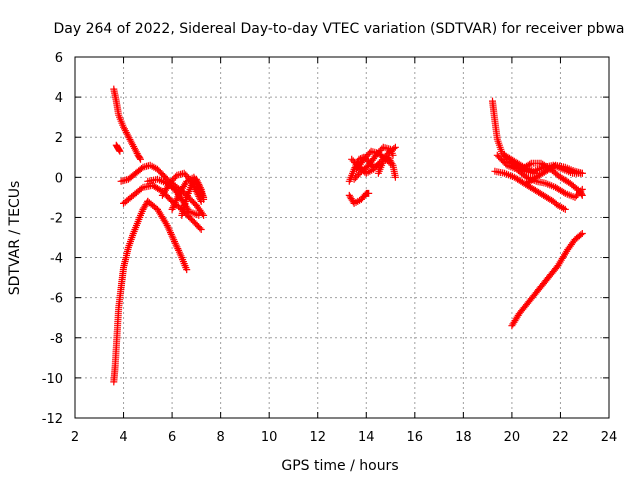  What do you see at coordinates (609, 437) in the screenshot?
I see `x-tick-label: 24` at bounding box center [609, 437].